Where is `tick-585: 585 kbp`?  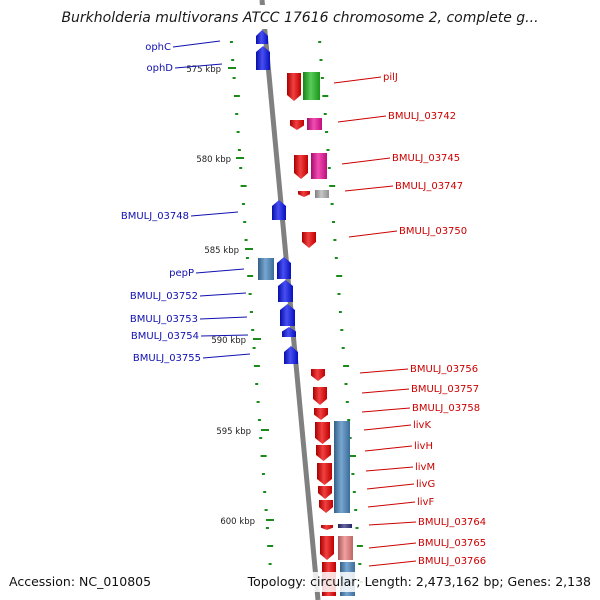
tick-585: 585 kbp is located at coordinates (228, 251).